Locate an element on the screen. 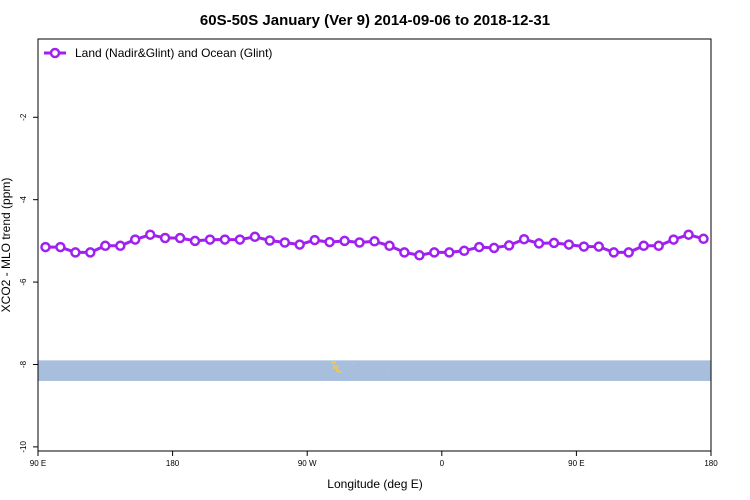 The width and height of the screenshot is (750, 500). latitude-band-layer is located at coordinates (374, 370).